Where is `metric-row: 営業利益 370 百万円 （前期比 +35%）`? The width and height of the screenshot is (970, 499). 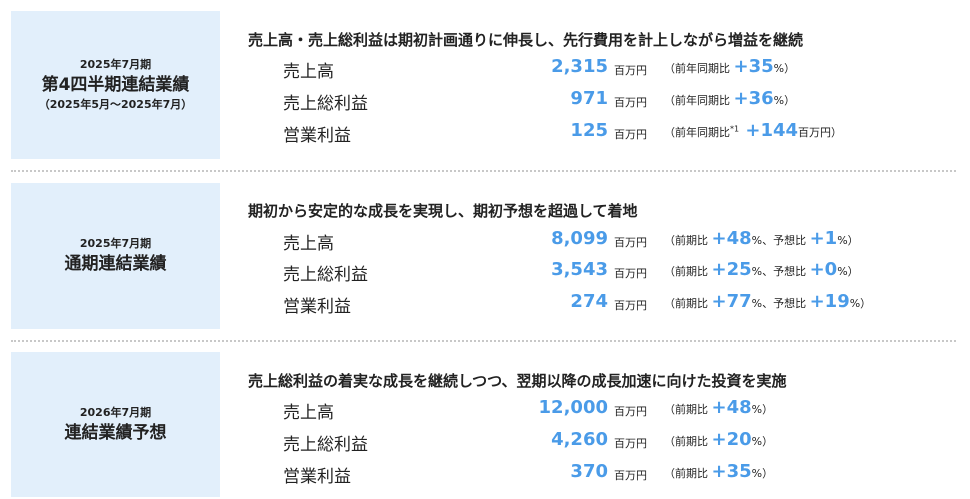 metric-row: 営業利益 370 百万円 （前期比 +35%） is located at coordinates (485, 473).